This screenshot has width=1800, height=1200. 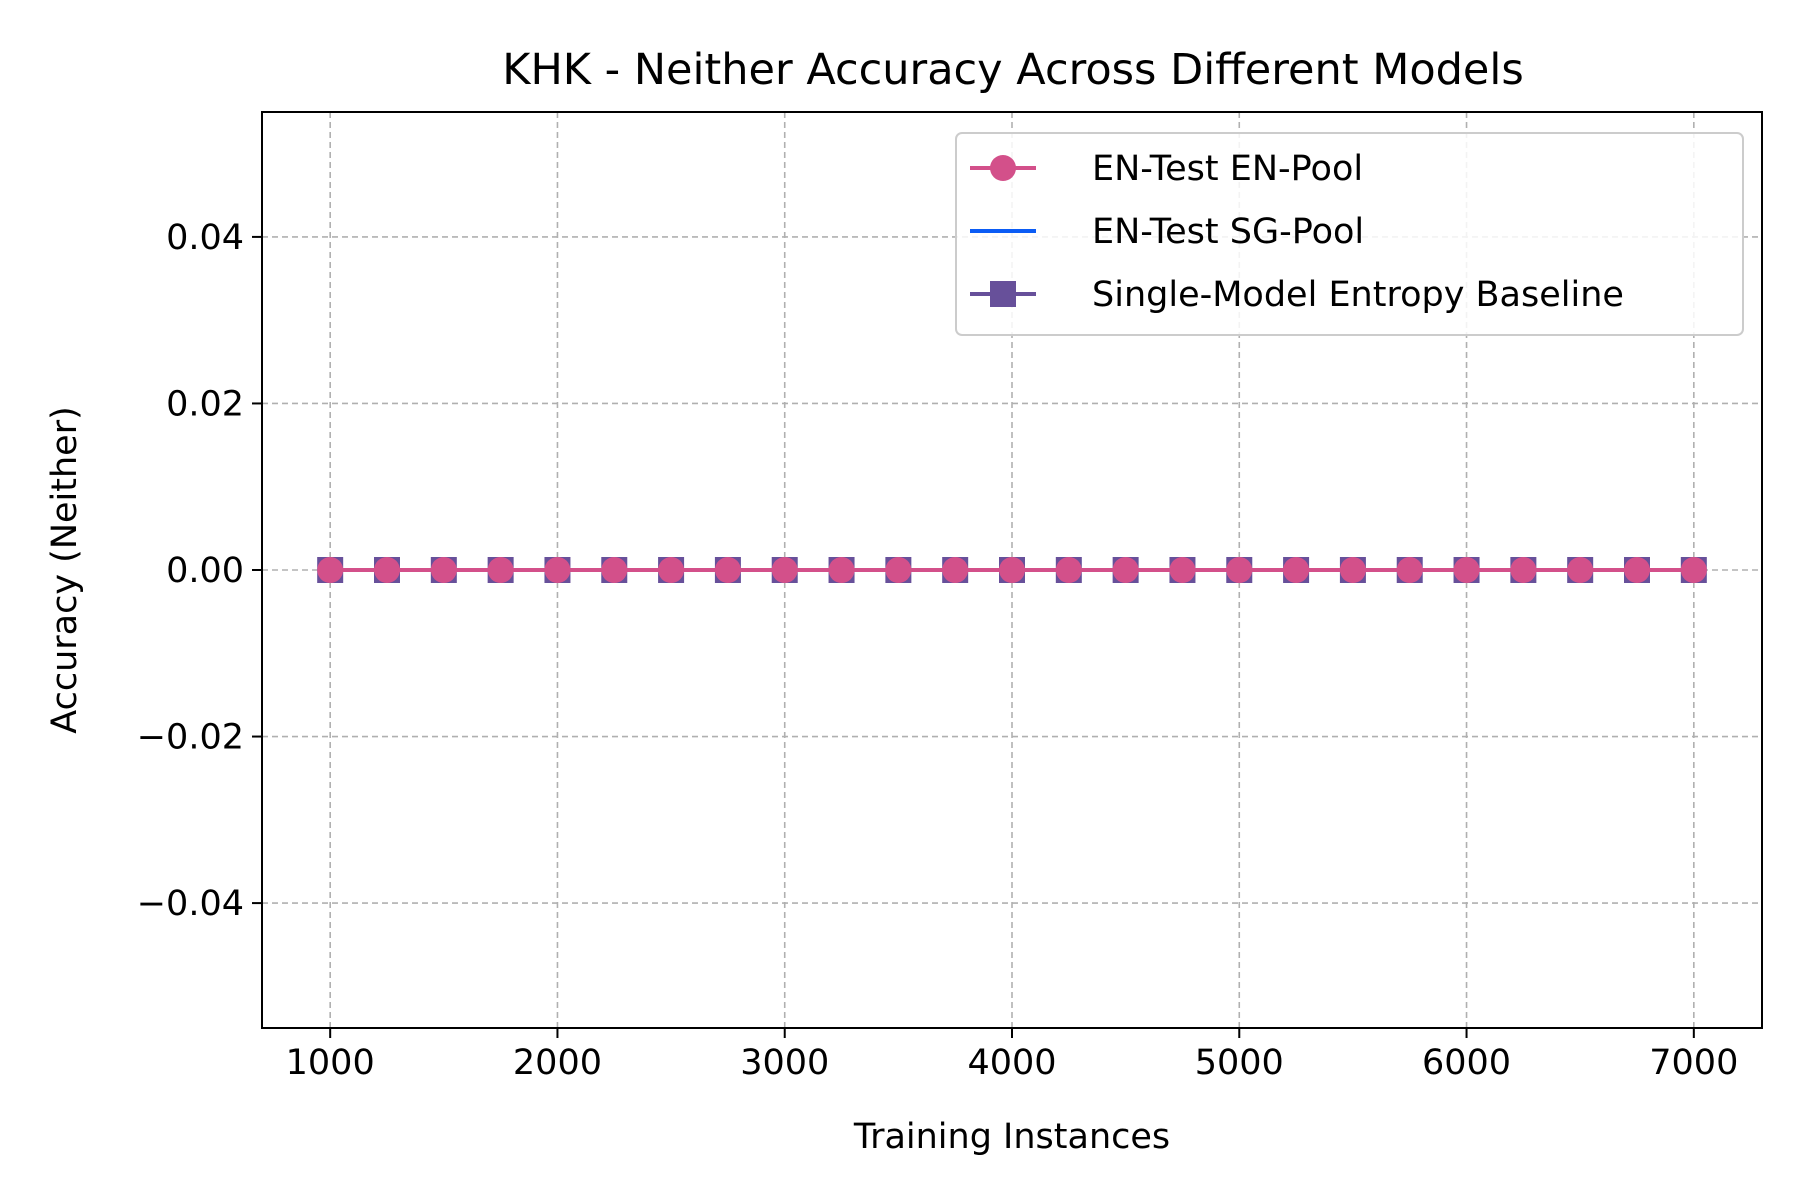 I want to click on y-tick-label: 0.04, so click(x=205, y=238).